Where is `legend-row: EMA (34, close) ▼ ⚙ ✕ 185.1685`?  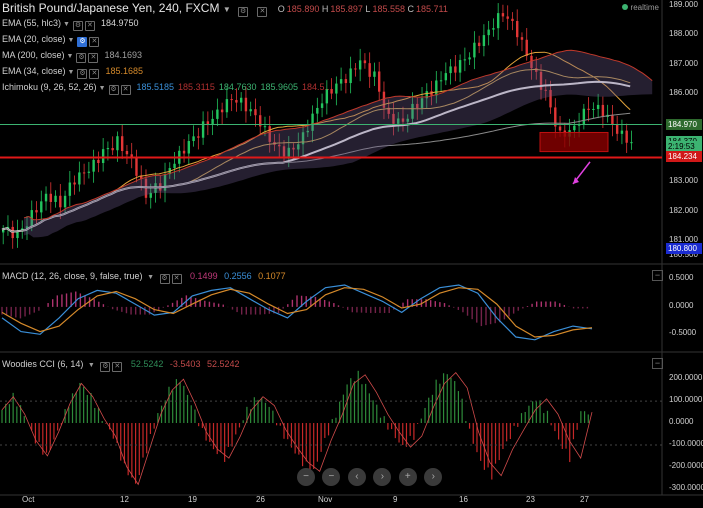
legend-row: EMA (34, close) ▼ ⚙ ✕ 185.1685 is located at coordinates (72, 72).